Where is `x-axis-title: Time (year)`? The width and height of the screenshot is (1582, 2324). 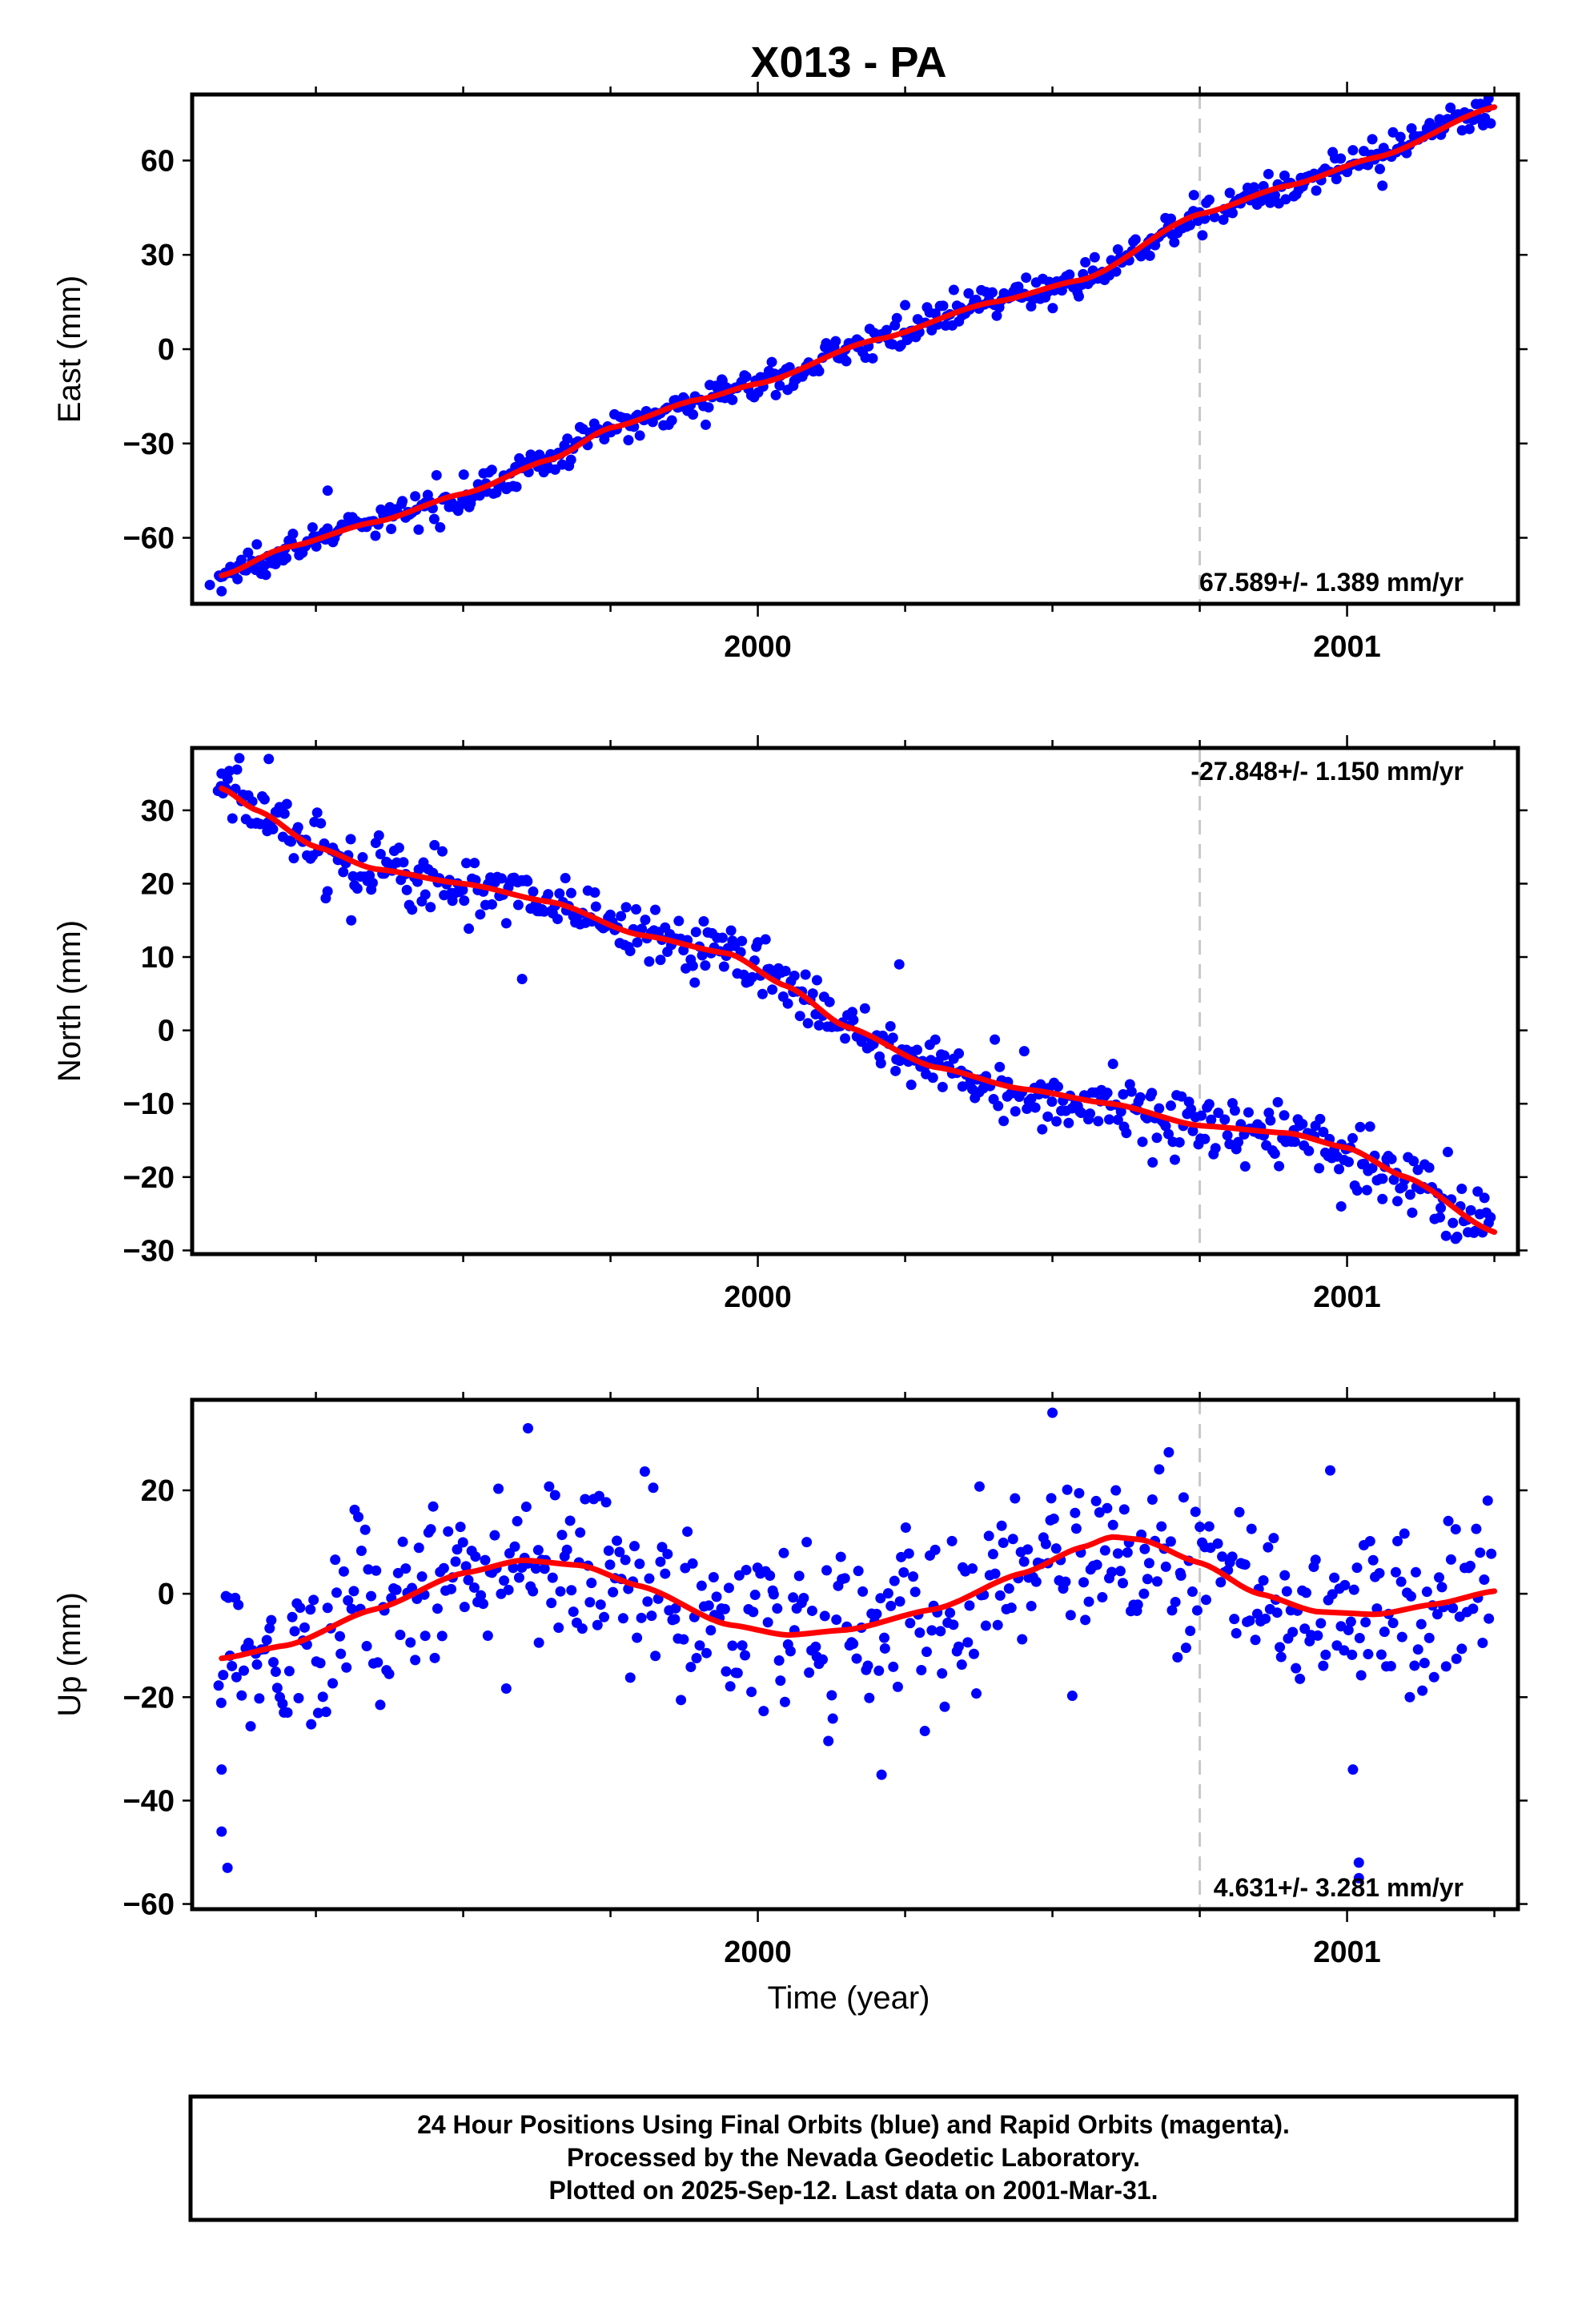 x-axis-title: Time (year) is located at coordinates (849, 1998).